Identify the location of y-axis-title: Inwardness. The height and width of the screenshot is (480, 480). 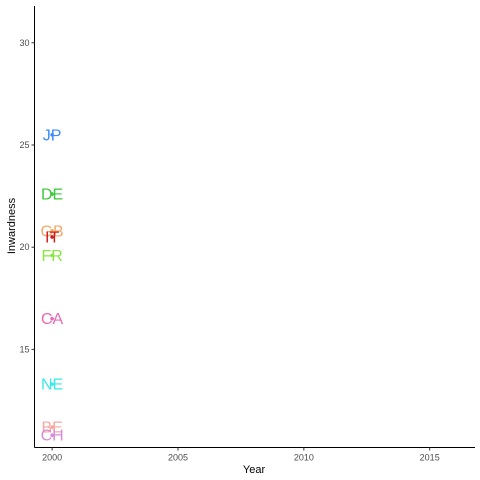
(12, 225).